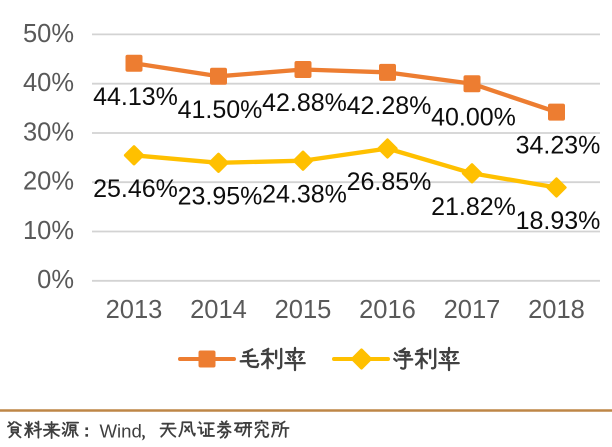 This screenshot has width=612, height=447. I want to click on svg-text: 2016, so click(387, 310).